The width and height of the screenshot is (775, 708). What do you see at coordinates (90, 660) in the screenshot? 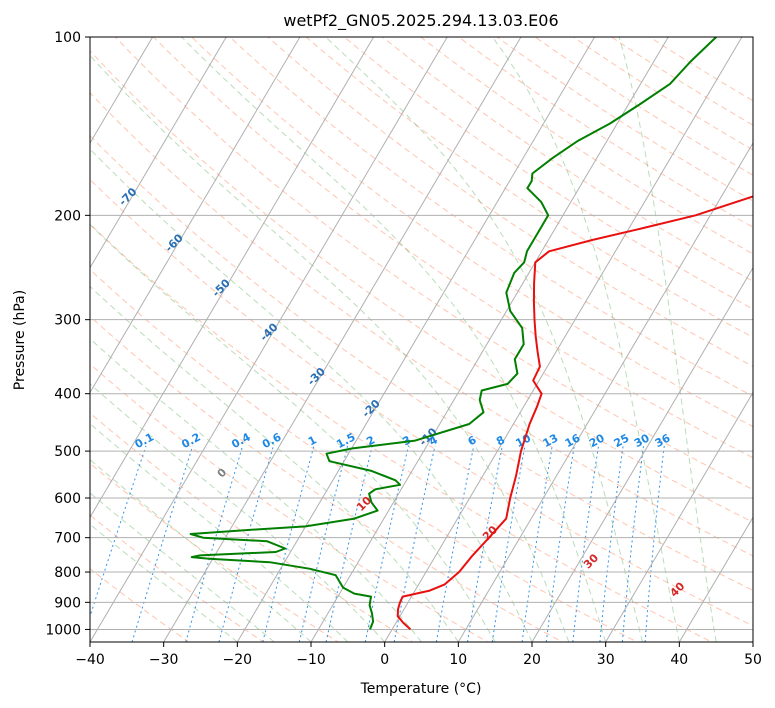
I see `x-tick-label: −40` at bounding box center [90, 660].